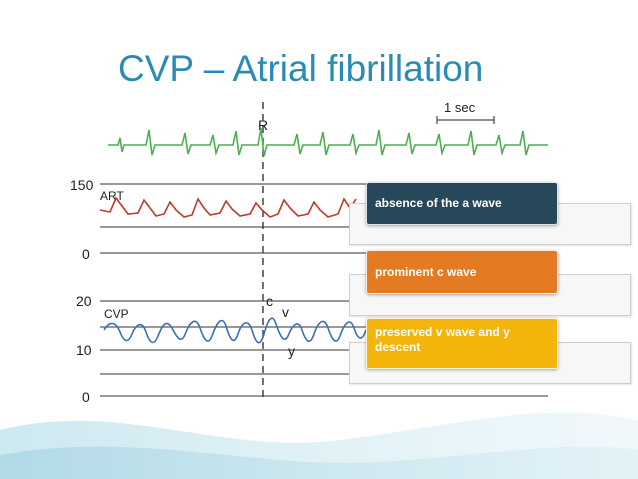  What do you see at coordinates (291, 351) in the screenshot?
I see `y-descent-marker: y` at bounding box center [291, 351].